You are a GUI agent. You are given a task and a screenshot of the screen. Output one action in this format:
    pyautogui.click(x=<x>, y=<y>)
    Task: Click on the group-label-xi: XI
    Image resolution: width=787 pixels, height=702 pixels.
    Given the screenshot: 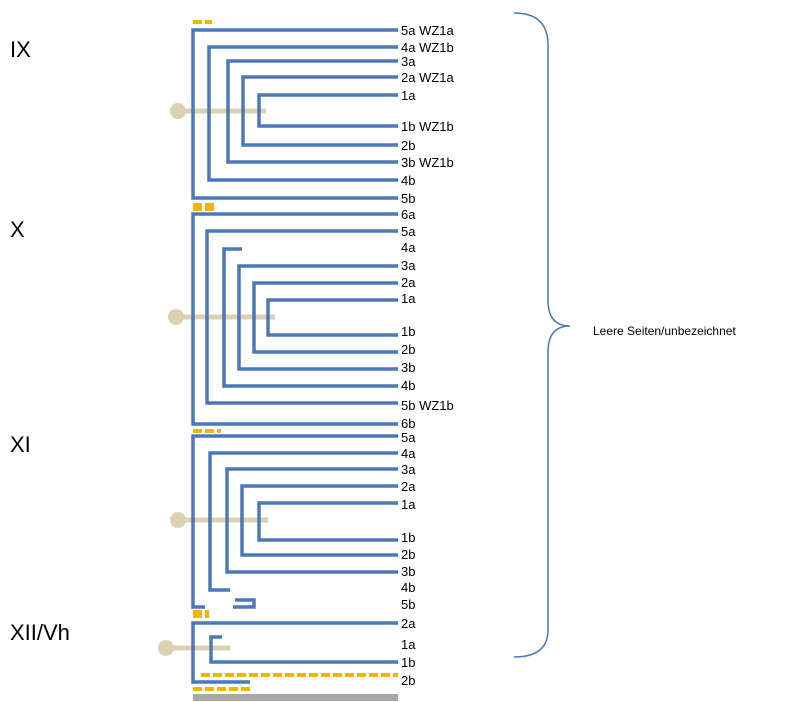 What is the action you would take?
    pyautogui.click(x=20, y=444)
    